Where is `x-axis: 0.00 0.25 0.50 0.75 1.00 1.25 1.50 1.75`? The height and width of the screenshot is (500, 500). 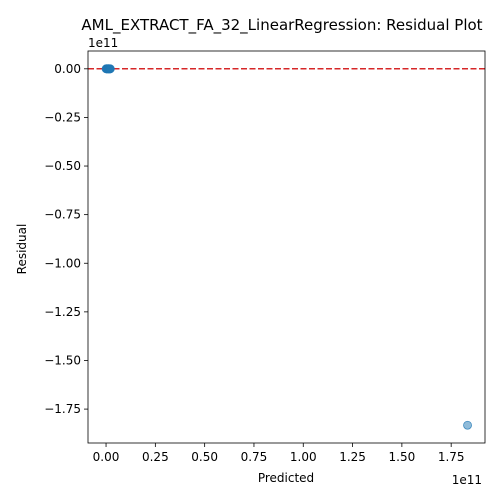
x-axis: 0.00 0.25 0.50 0.75 1.00 1.25 1.50 1.75 is located at coordinates (279, 453).